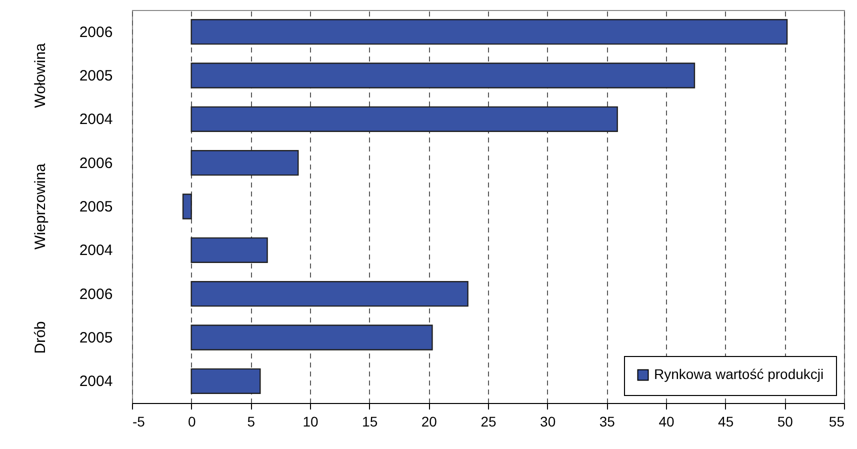 Image resolution: width=857 pixels, height=449 pixels. I want to click on x-tick-label: 20, so click(429, 422).